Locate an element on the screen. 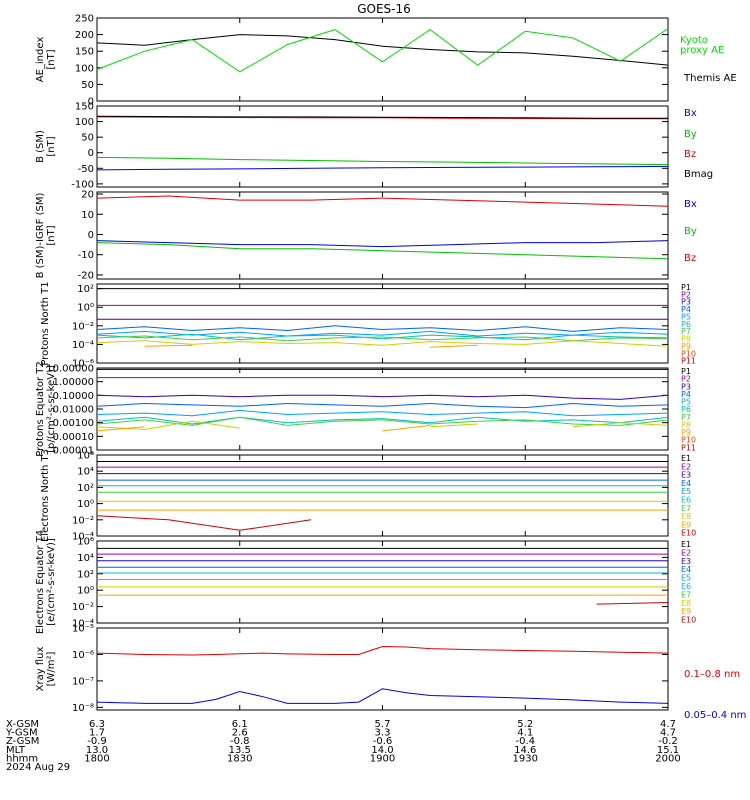 This screenshot has height=800, width=750. legend-entry: Bmag is located at coordinates (698, 174).